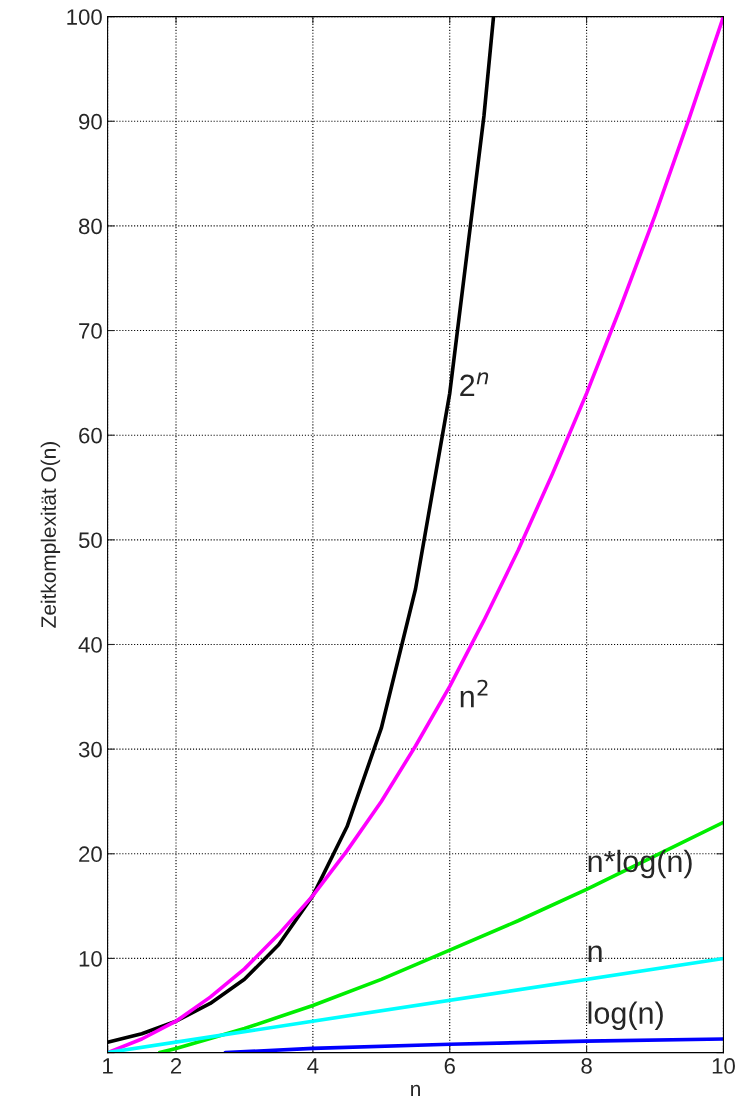  Describe the element at coordinates (90, 540) in the screenshot. I see `y-tick-label: 50` at that location.